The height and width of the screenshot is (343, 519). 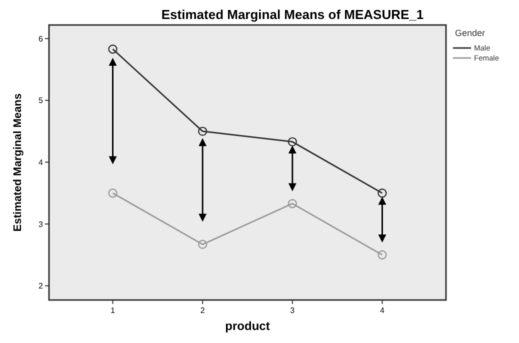 I want to click on y-tick-label: 2, so click(x=41, y=286).